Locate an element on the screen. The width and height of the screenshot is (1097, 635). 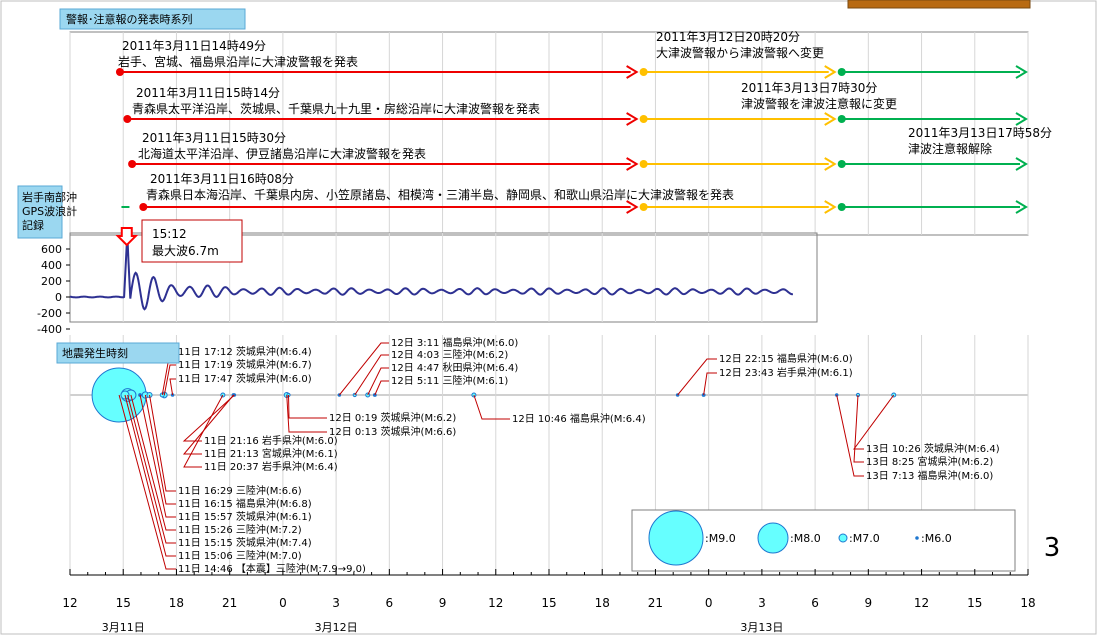
x-tick-label: 0 is located at coordinates (283, 603).